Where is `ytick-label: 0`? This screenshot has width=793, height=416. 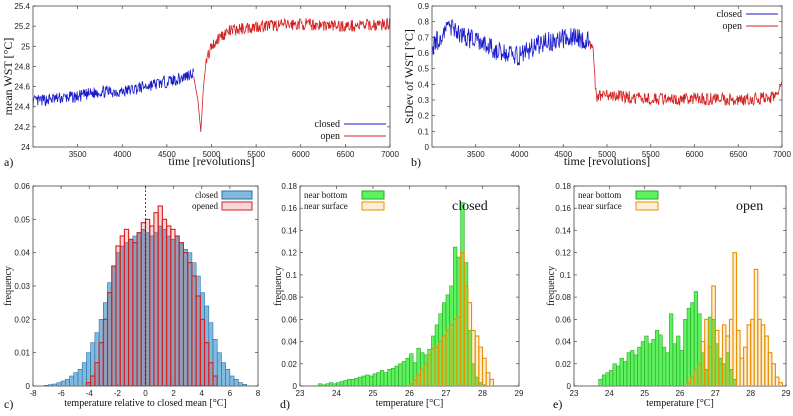
ytick-label: 0 is located at coordinates (28, 386).